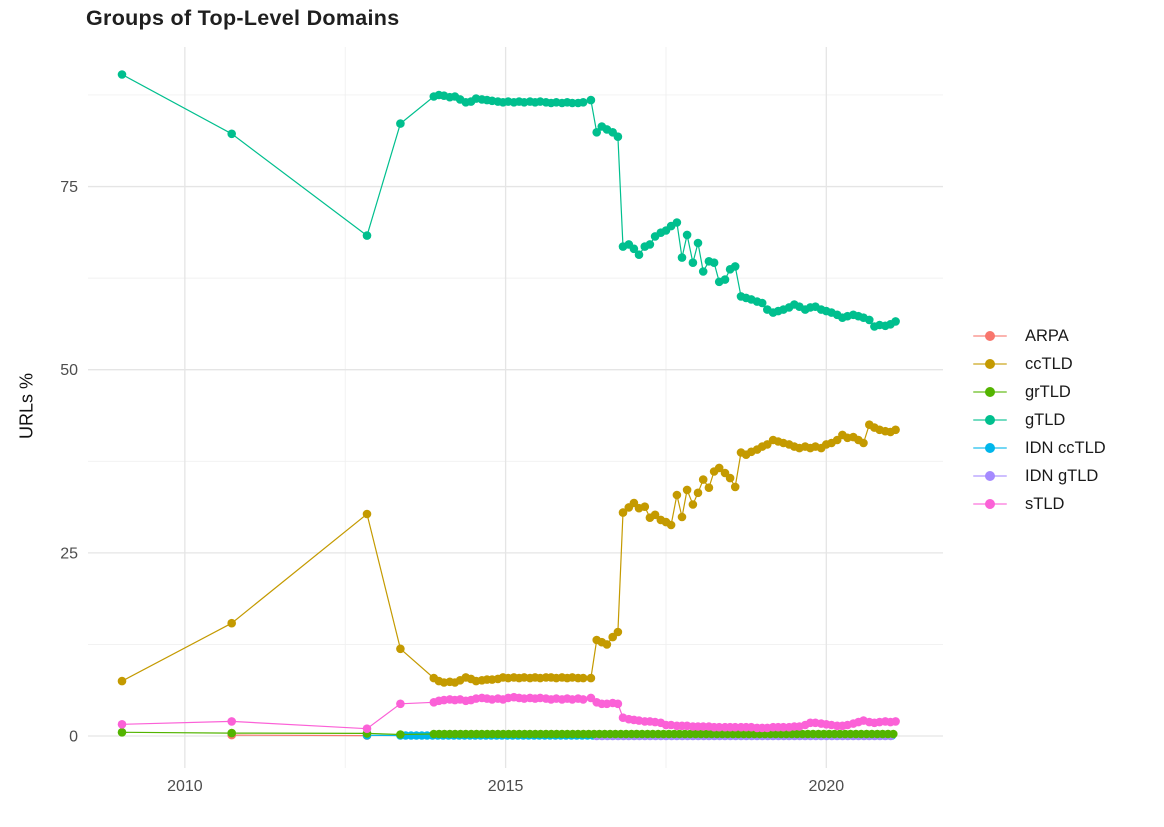  I want to click on legend-item-idn-gtld: IDN gTLD, so click(1039, 476).